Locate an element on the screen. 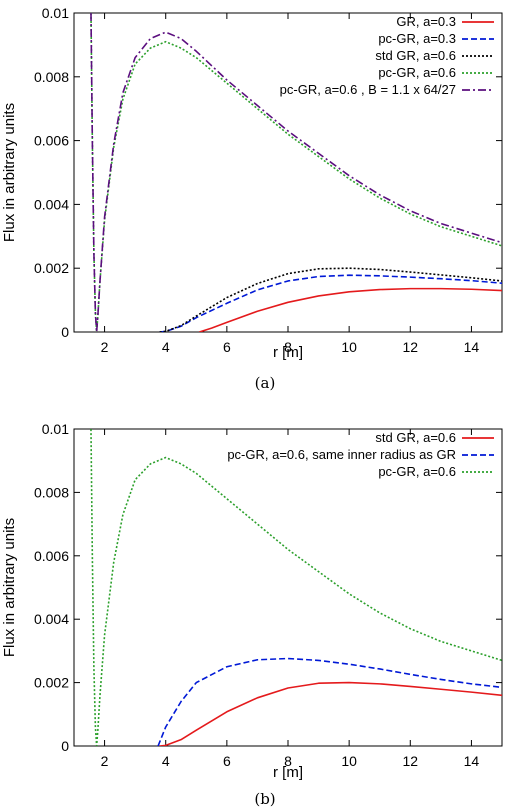  legend-label: pc-GR, a=0.6 , B = 1.1 x 64/27 is located at coordinates (368, 89).